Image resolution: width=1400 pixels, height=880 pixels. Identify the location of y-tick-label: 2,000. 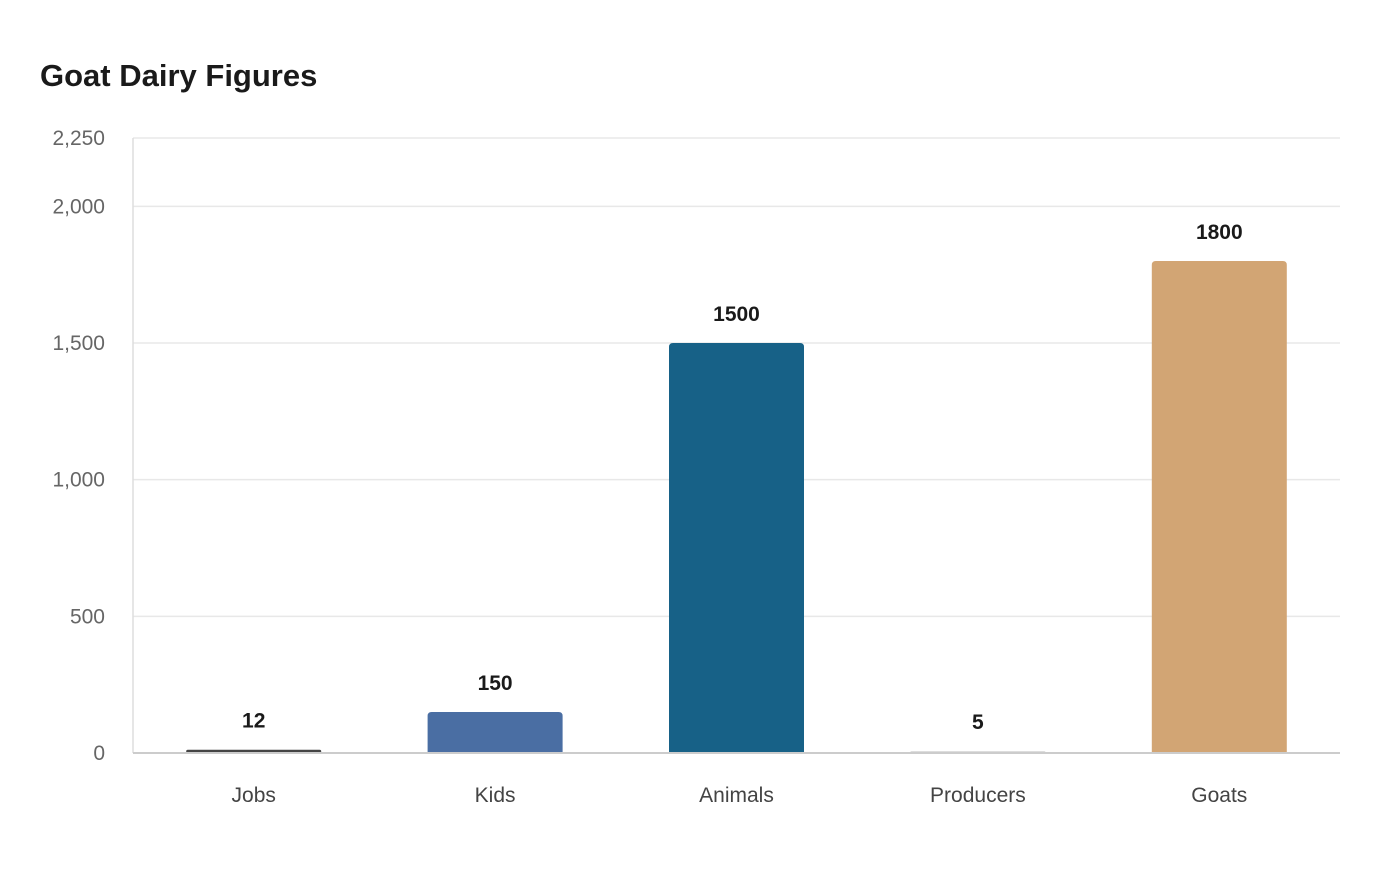
(78, 206).